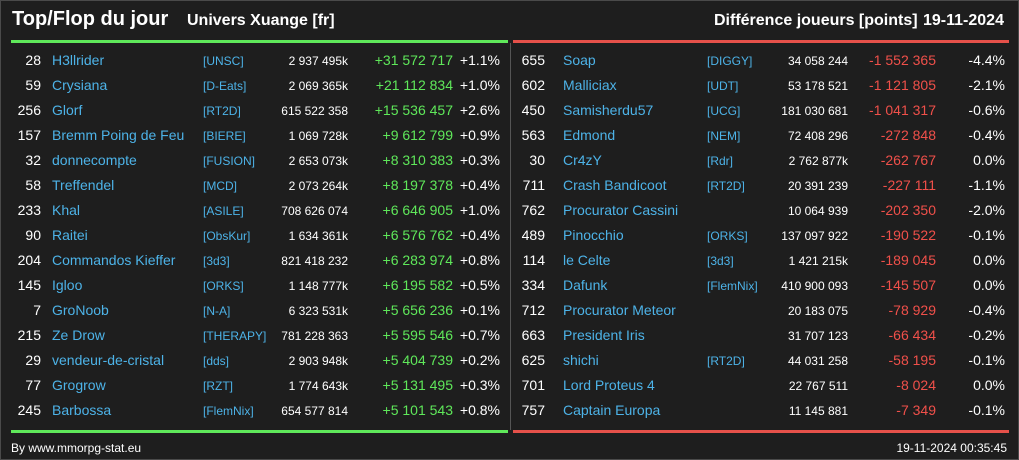 The width and height of the screenshot is (1019, 460). What do you see at coordinates (818, 386) in the screenshot?
I see `points-cell: 22 767 511` at bounding box center [818, 386].